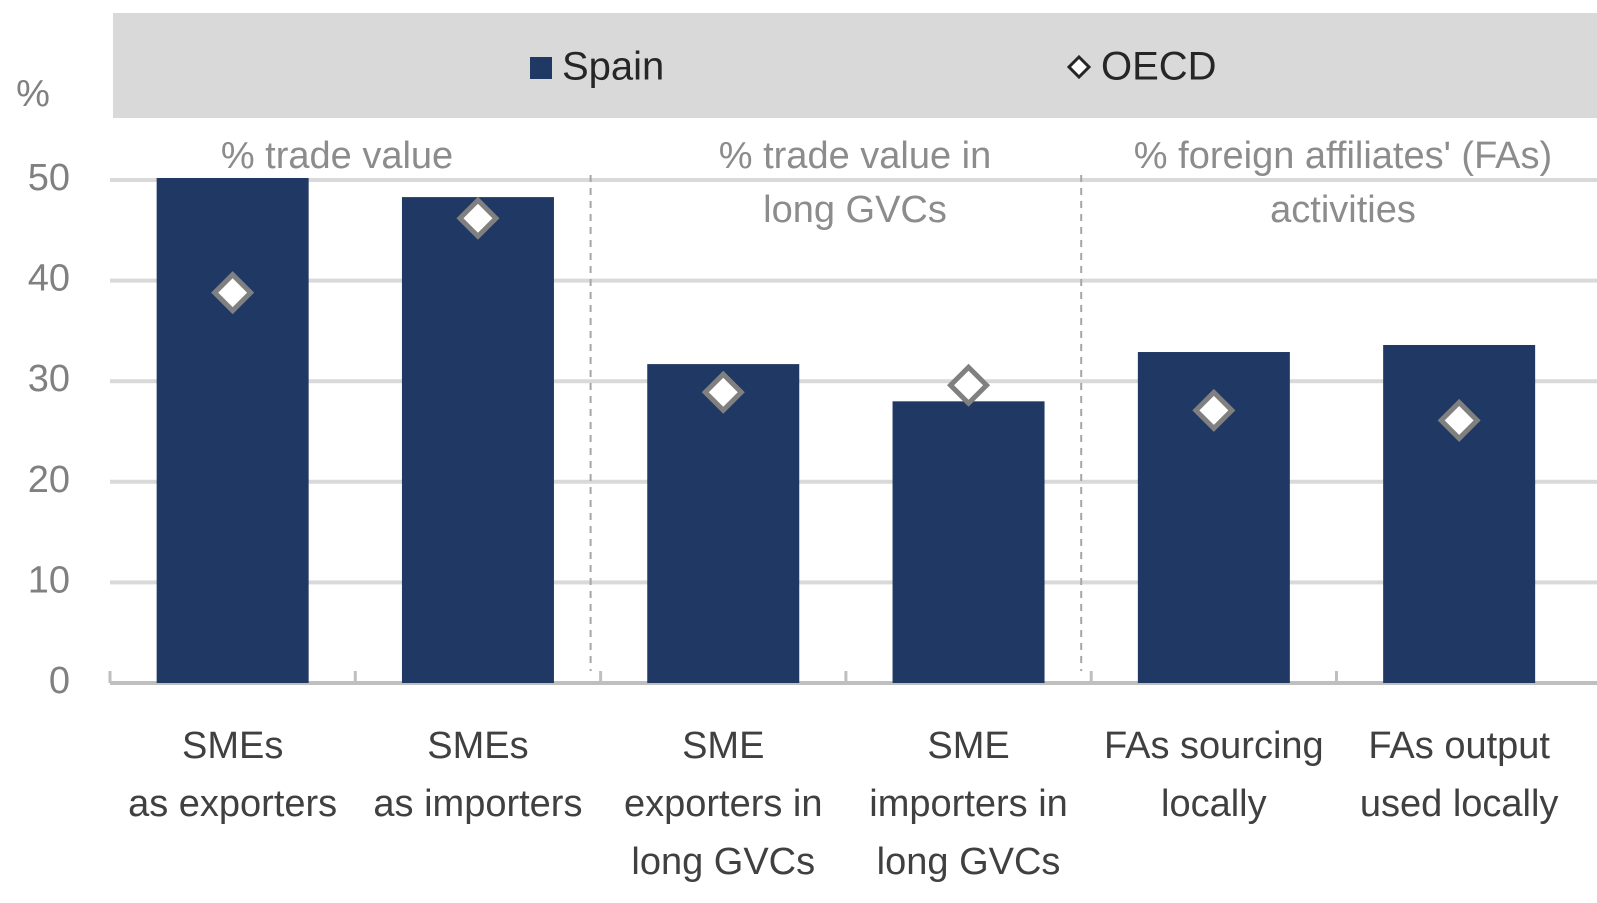 This screenshot has height=903, width=1597. What do you see at coordinates (1214, 775) in the screenshot?
I see `x-tick-label: FAs sourcing locally` at bounding box center [1214, 775].